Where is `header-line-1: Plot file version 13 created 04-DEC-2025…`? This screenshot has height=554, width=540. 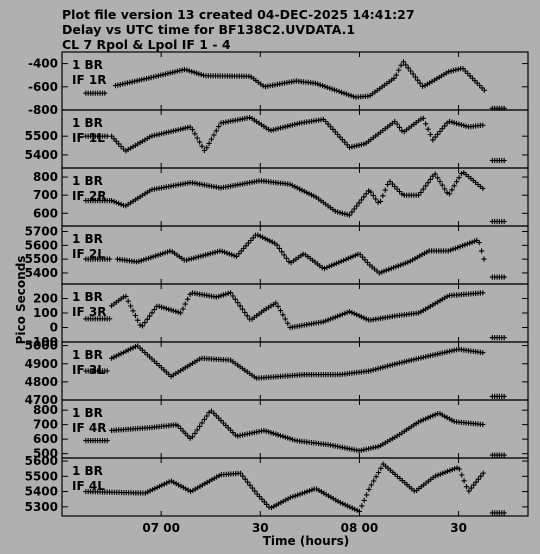
header-line-1: Plot file version 13 created 04-DEC-2025… is located at coordinates (238, 14).